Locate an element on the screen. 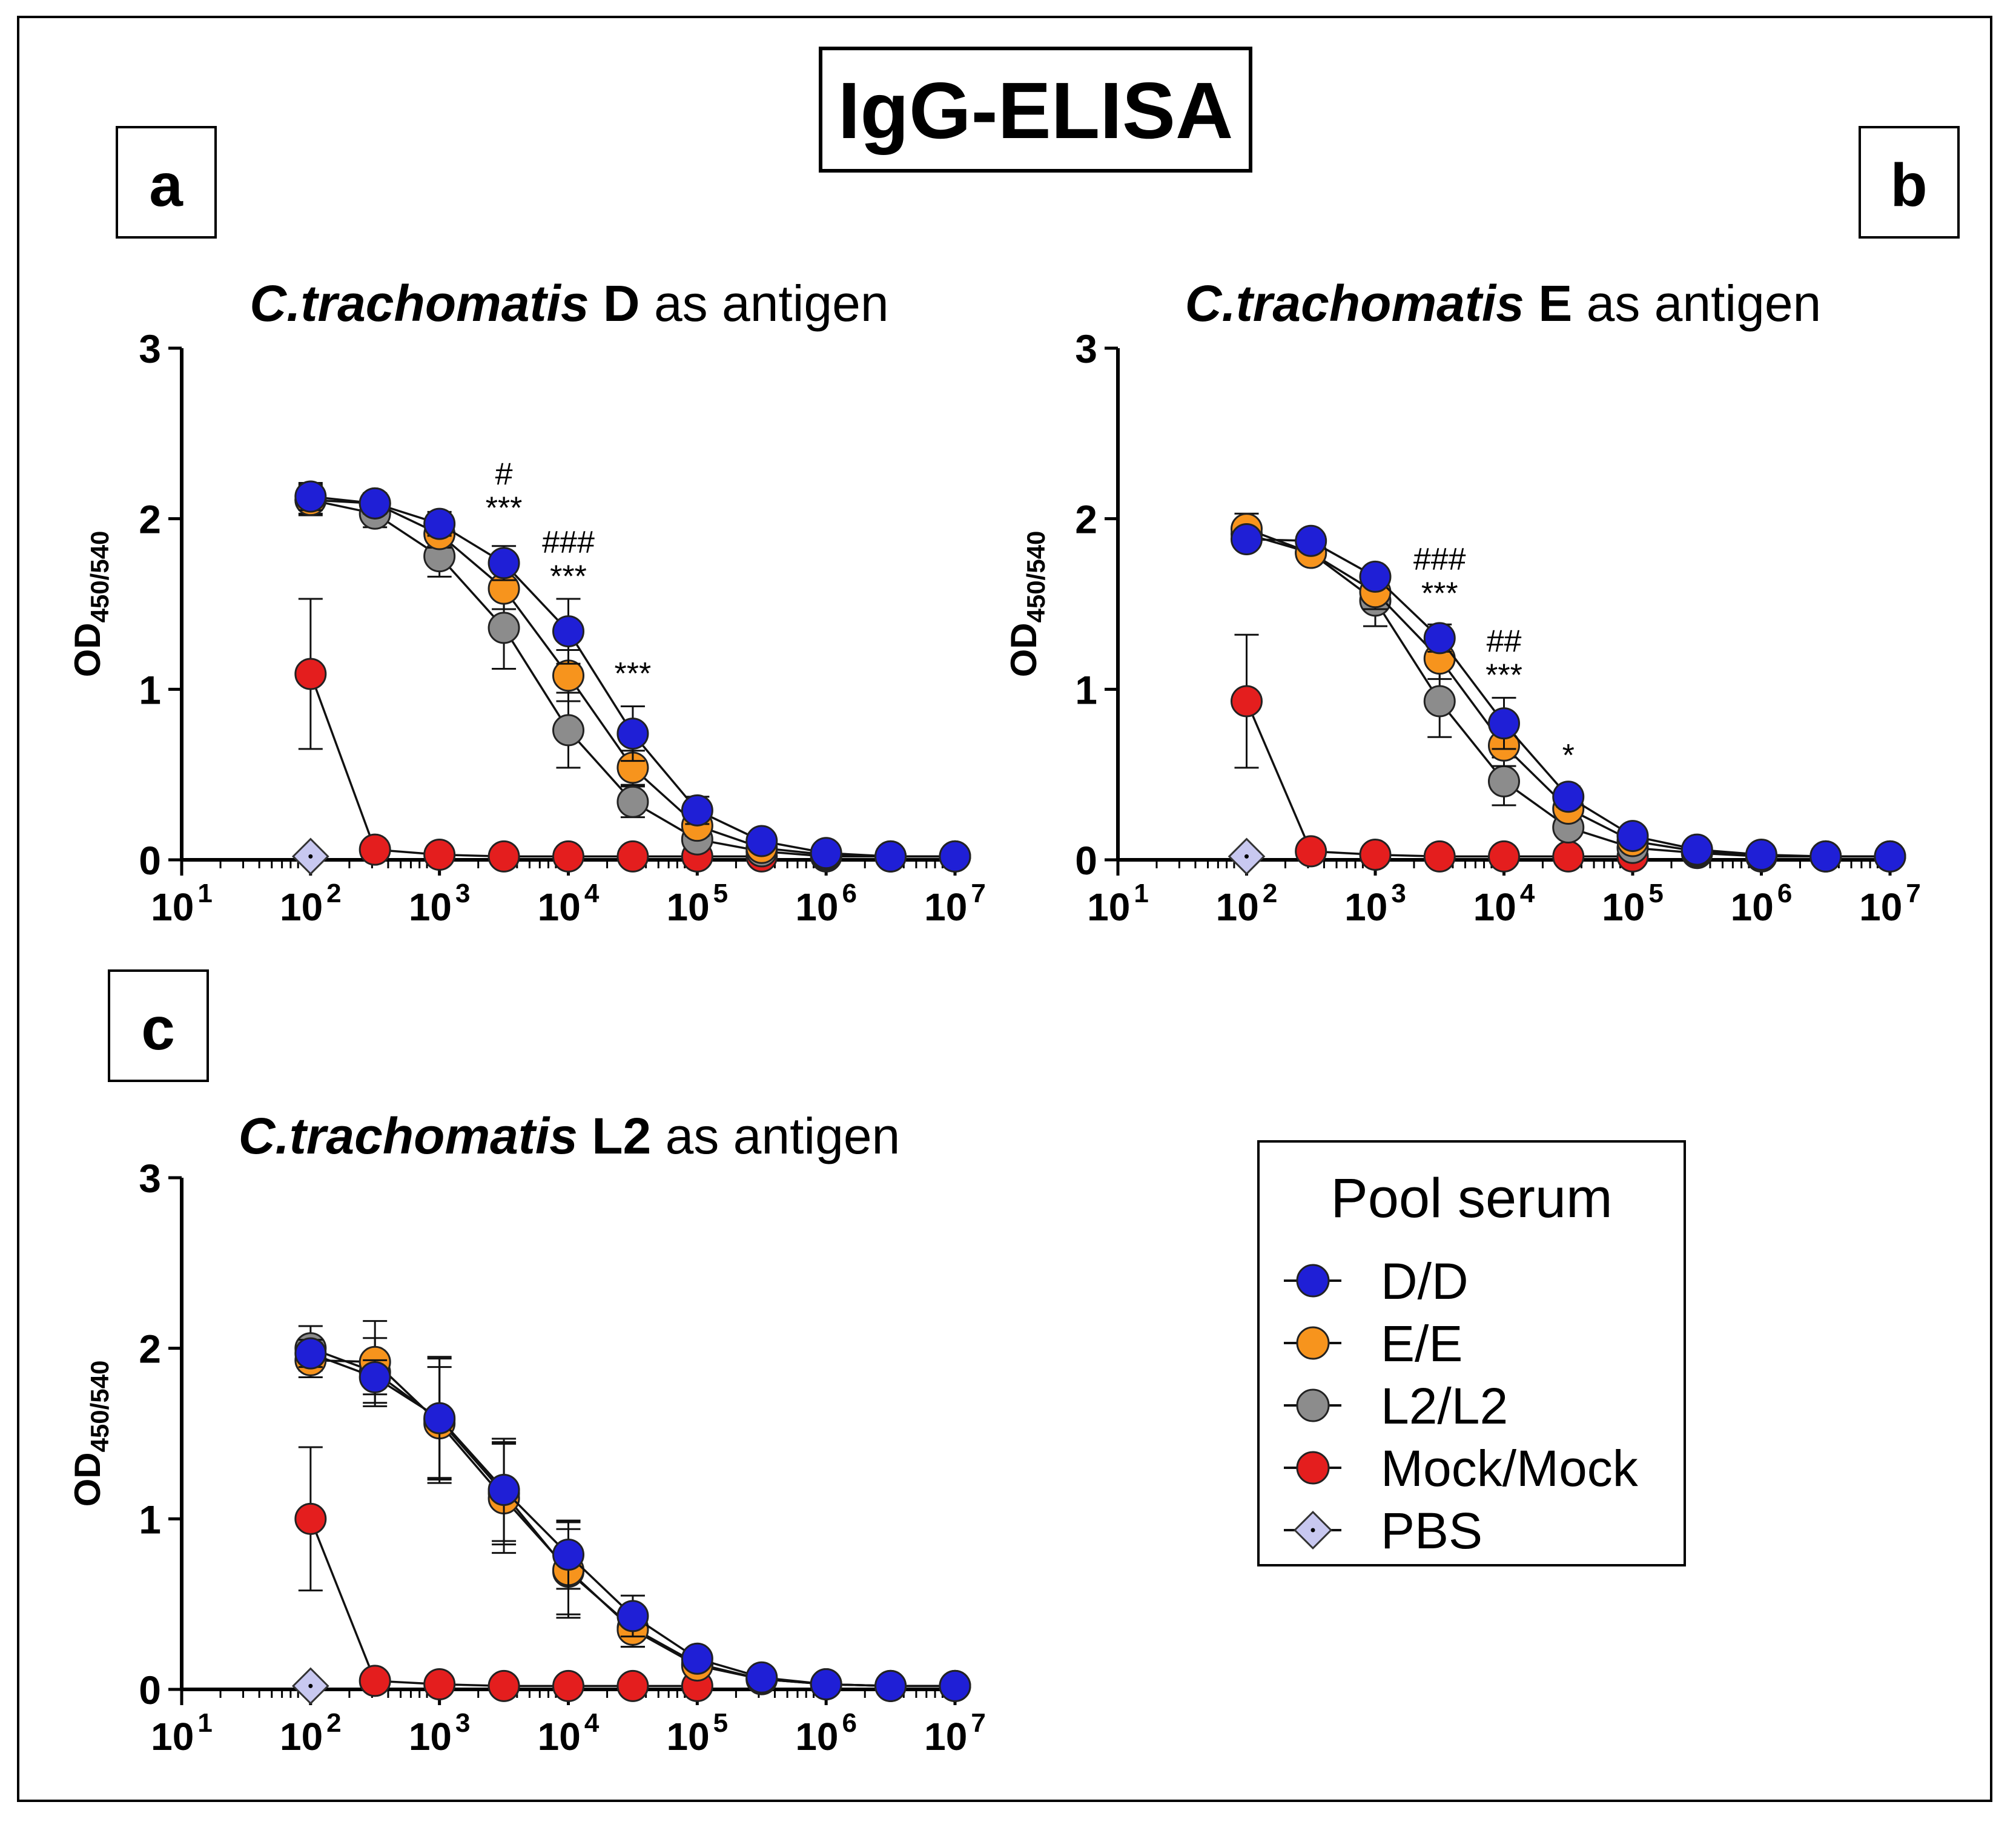 Image resolution: width=2016 pixels, height=1822 pixels. panel-b-series-e-e is located at coordinates (1569, 692).